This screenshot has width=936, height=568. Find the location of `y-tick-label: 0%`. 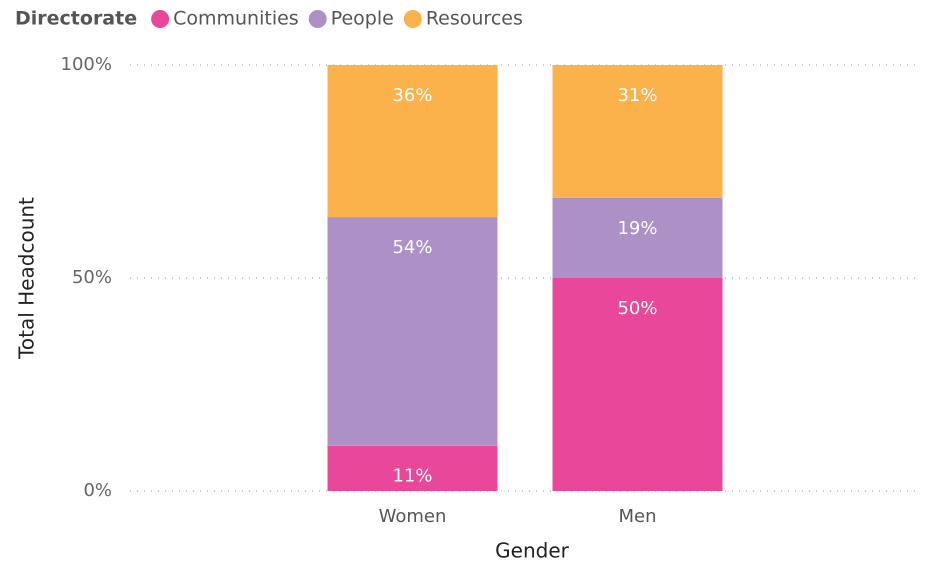

y-tick-label: 0% is located at coordinates (97, 490).